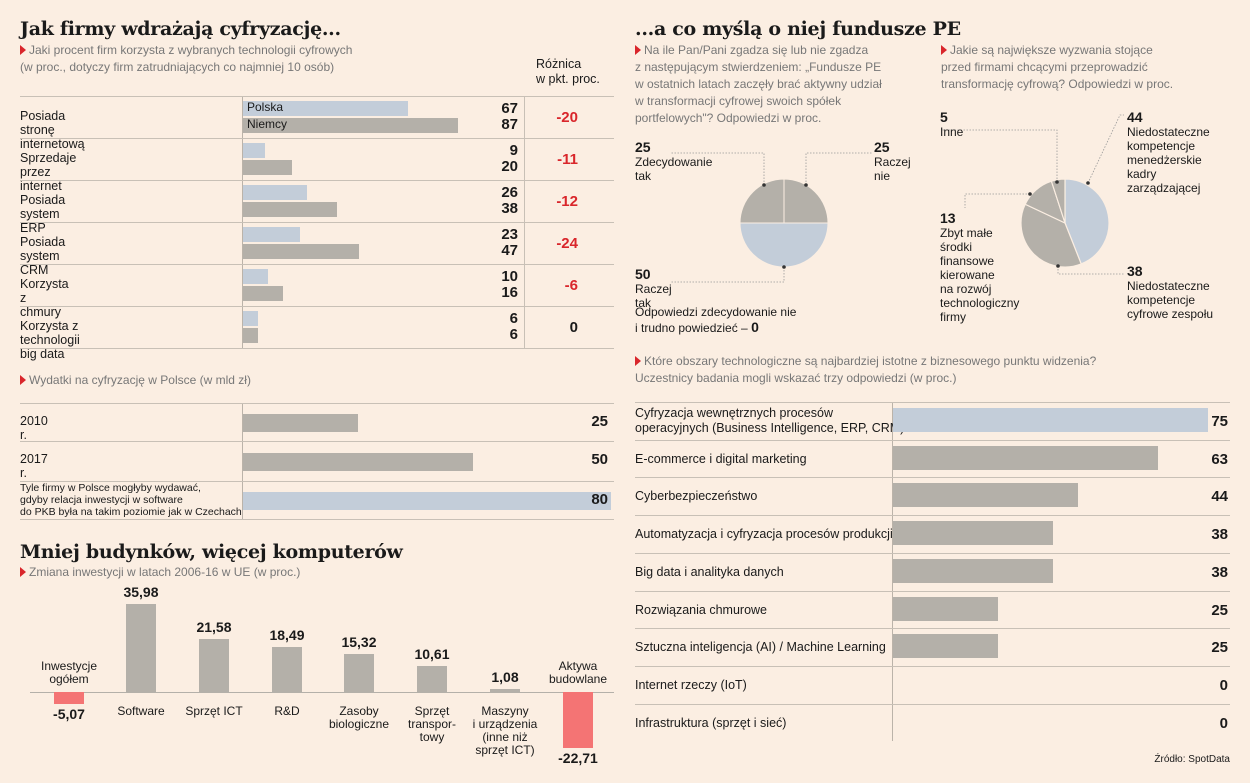 This screenshot has width=1250, height=783. I want to click on vertical-axis-line, so click(892, 572).